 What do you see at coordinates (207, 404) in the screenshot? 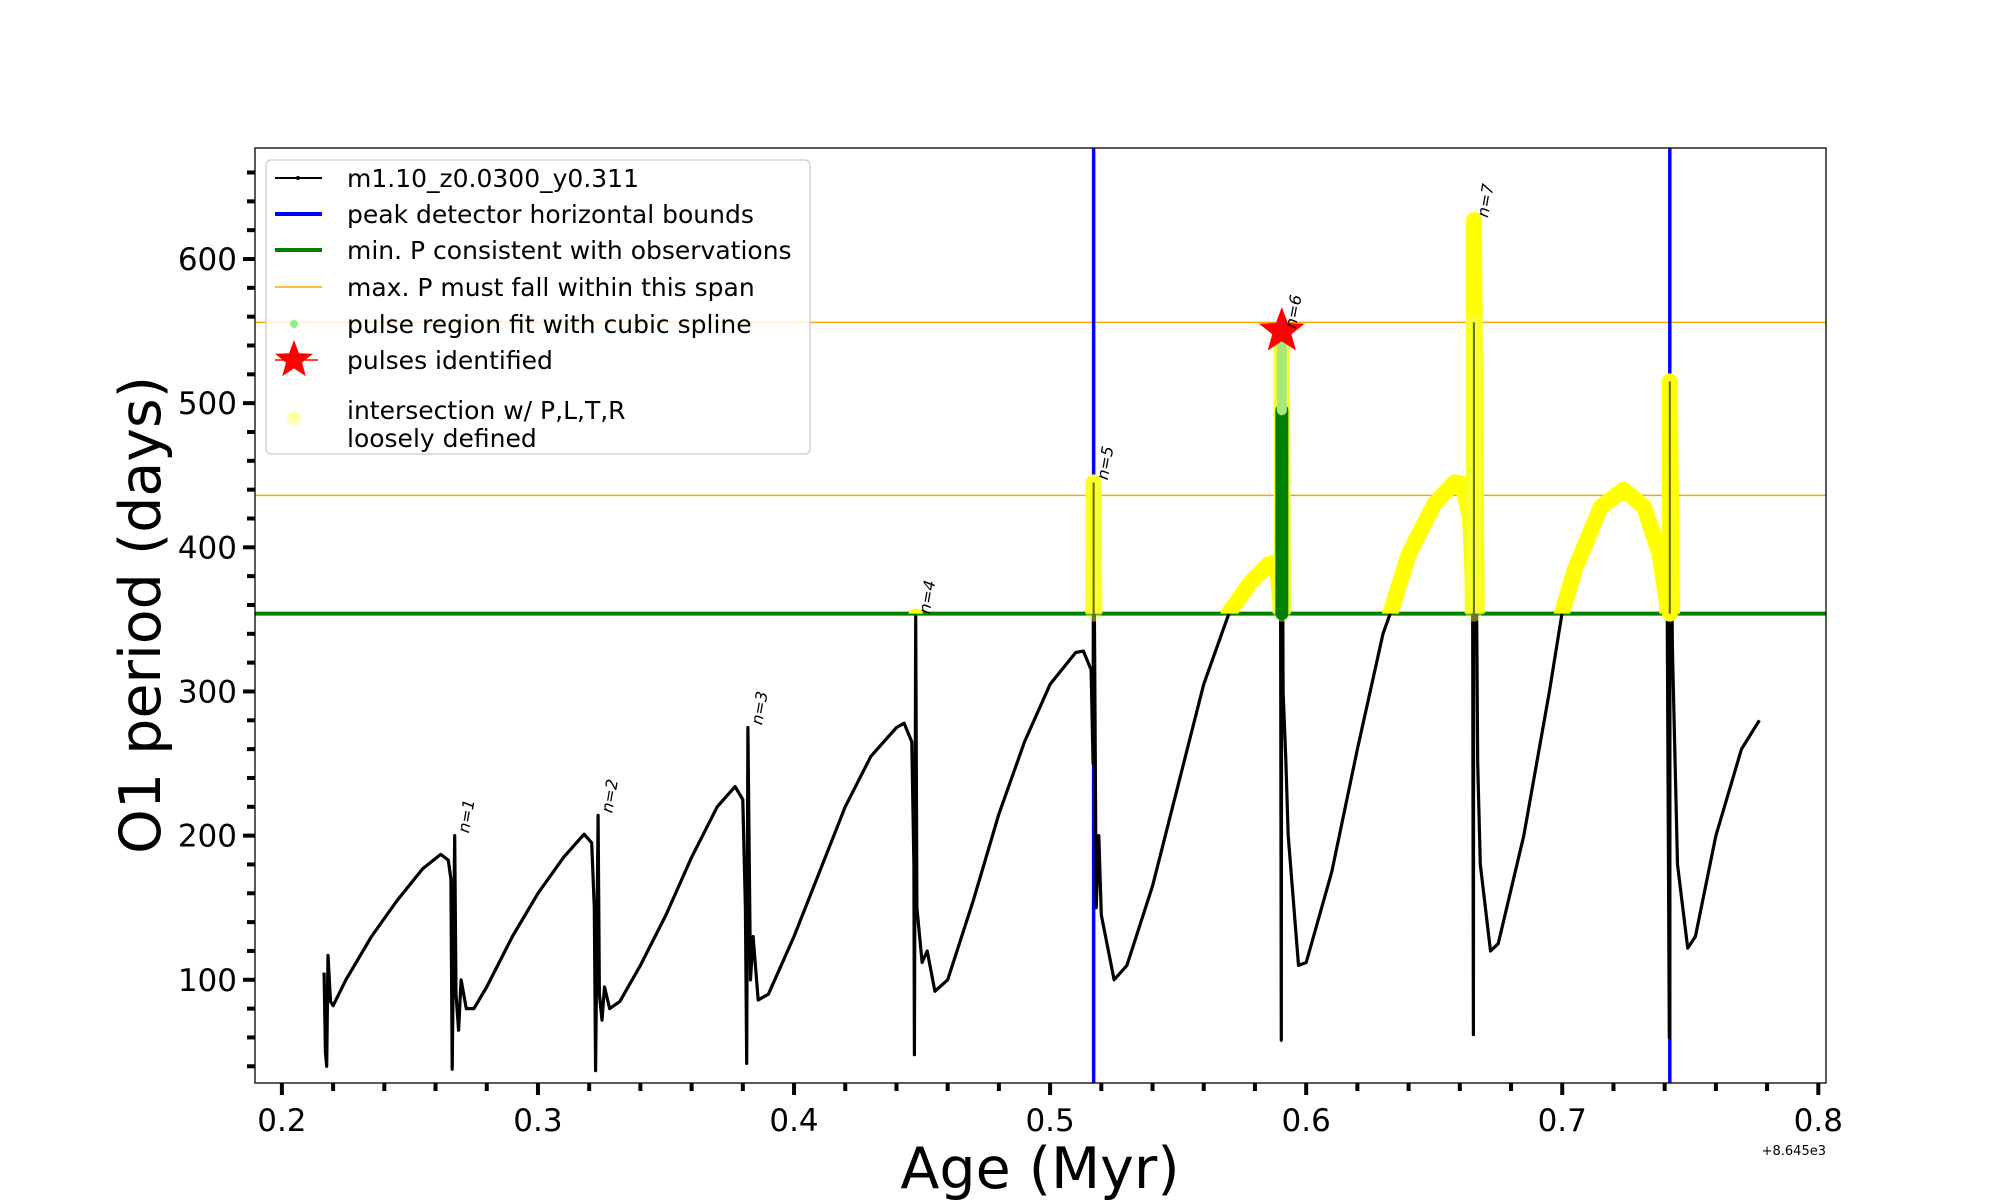
I see `y-tick-label: 500` at bounding box center [207, 404].